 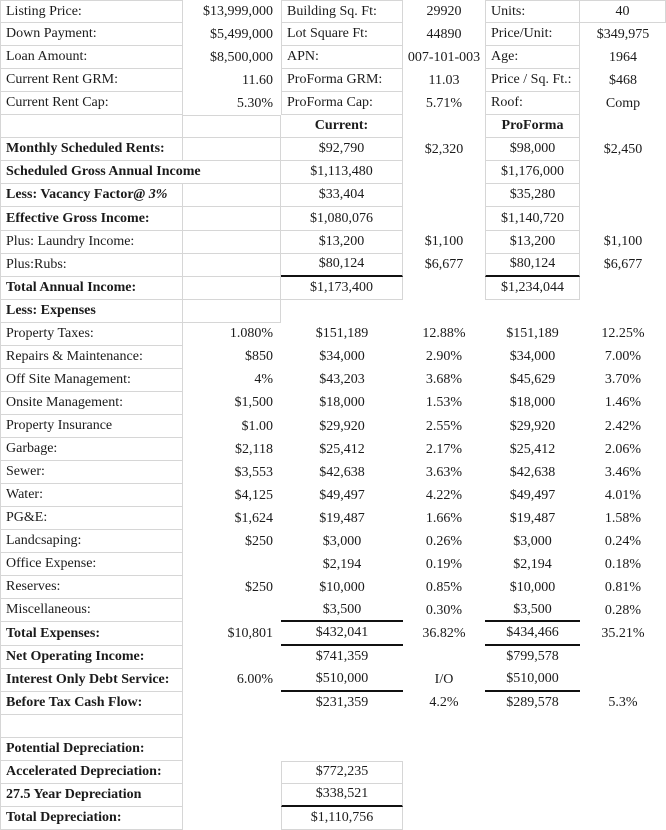 What do you see at coordinates (342, 518) in the screenshot?
I see `current-amount: $19,487` at bounding box center [342, 518].